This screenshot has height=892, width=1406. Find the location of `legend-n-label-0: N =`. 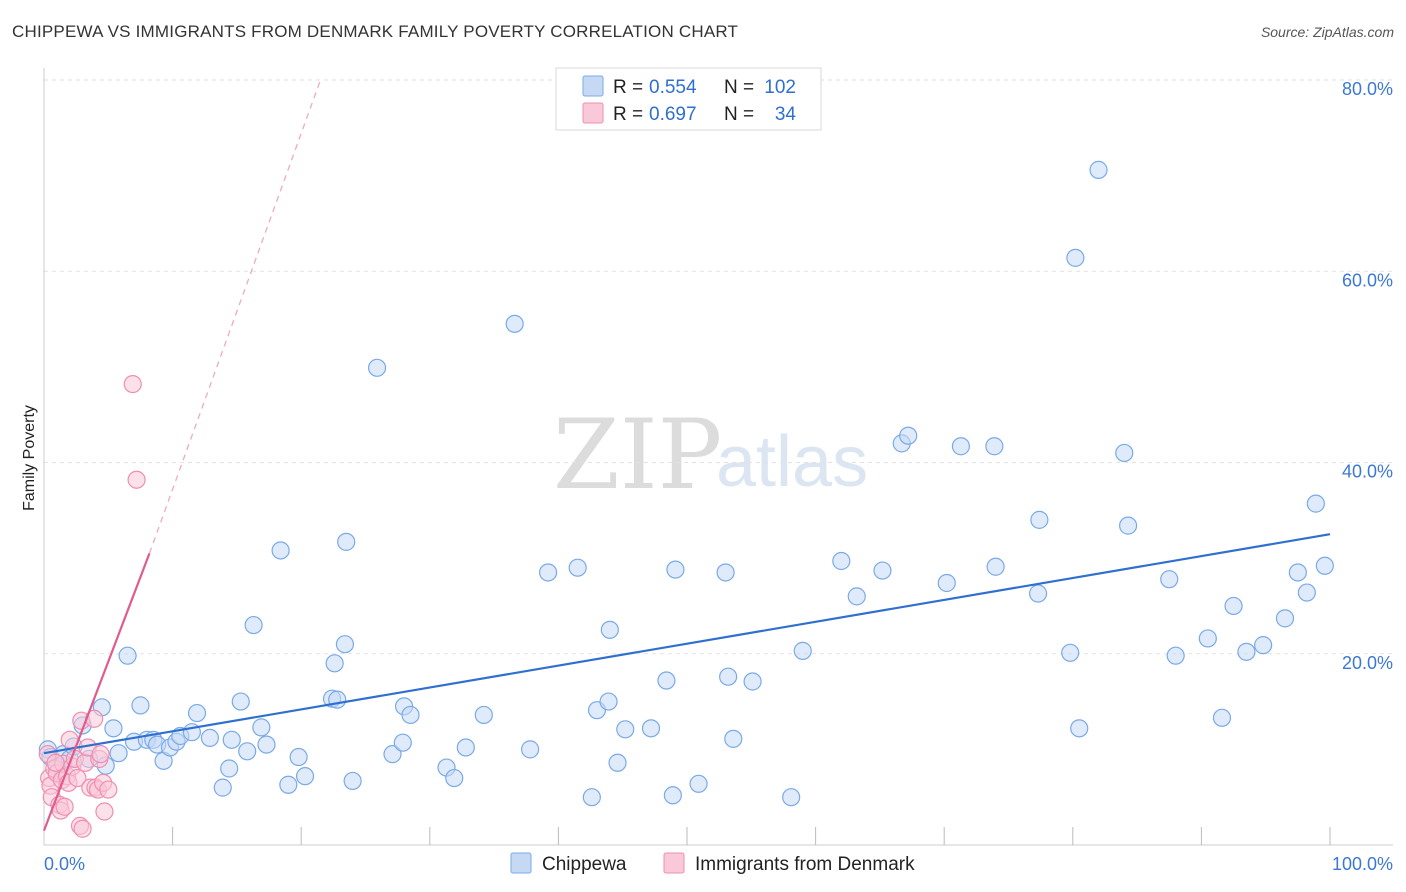

legend-n-label-0: N = is located at coordinates (739, 87).